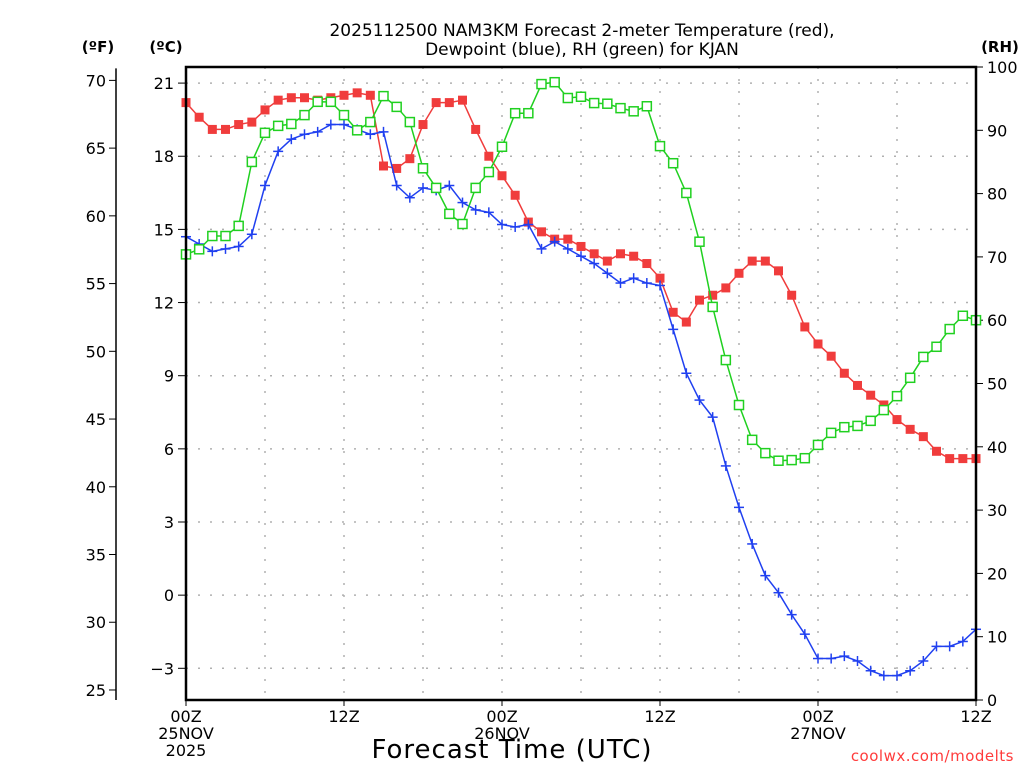  I want to click on time-tick-label: 2025, so click(186, 750).